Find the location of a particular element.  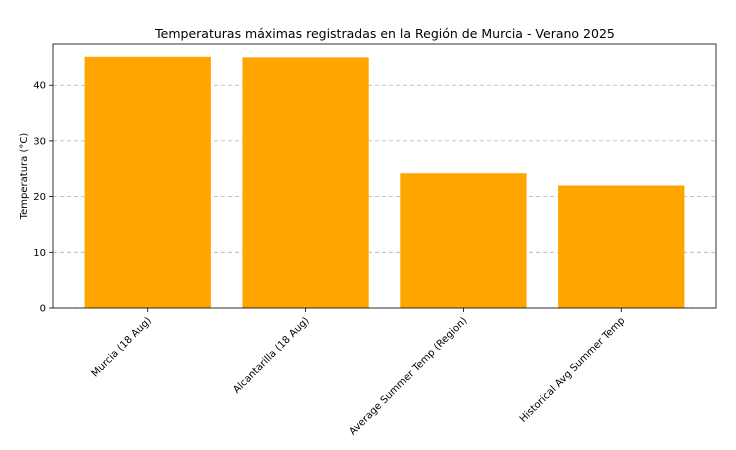

y-tick-labels: 0 10 20 30 40 is located at coordinates (39, 198).